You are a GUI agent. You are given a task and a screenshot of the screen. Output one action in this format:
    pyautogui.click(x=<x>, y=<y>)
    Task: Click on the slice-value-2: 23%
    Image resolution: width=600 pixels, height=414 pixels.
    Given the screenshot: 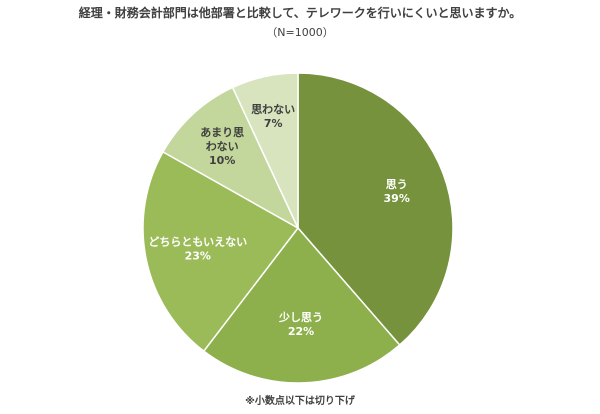 What is the action you would take?
    pyautogui.click(x=198, y=256)
    